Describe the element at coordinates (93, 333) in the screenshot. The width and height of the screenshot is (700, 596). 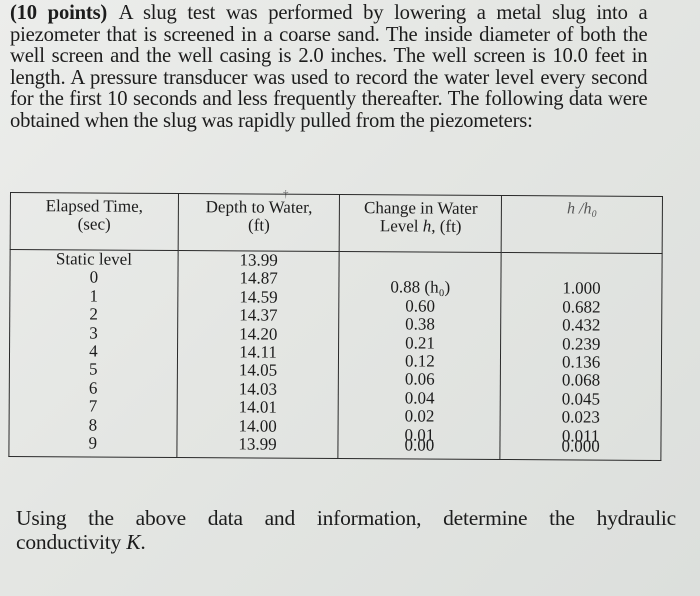
I see `cell-time: 3` at that location.